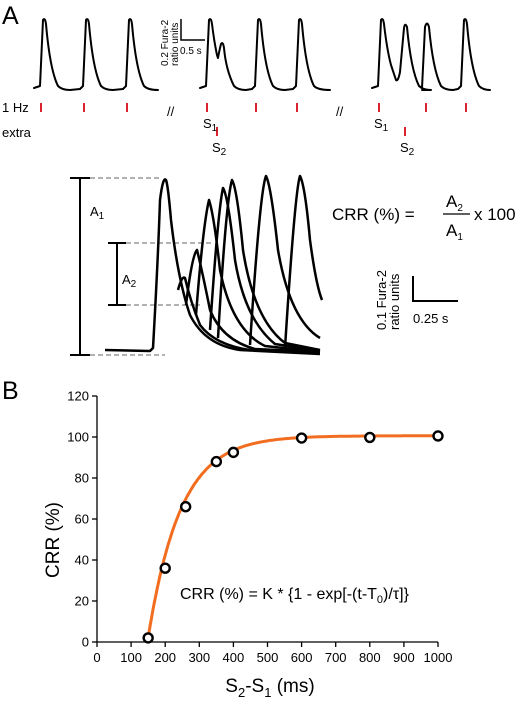 This screenshot has height=701, width=520. I want to click on y-tick-label: 120, so click(78, 396).